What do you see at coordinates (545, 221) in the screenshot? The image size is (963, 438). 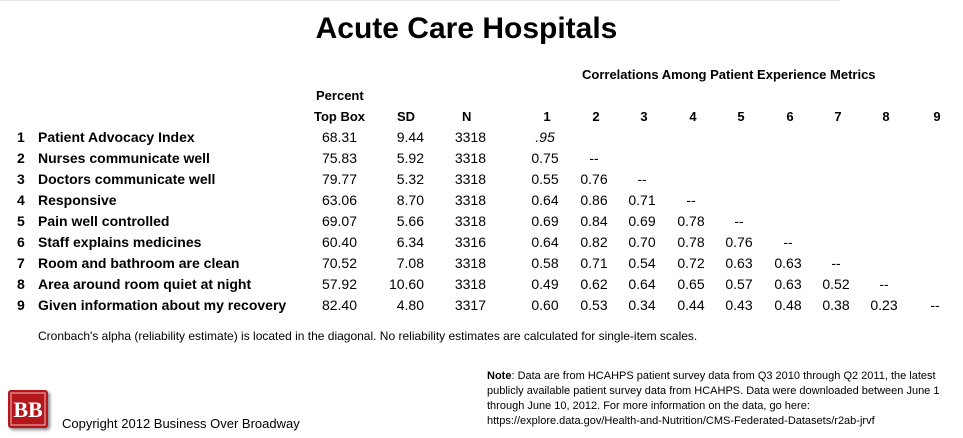 I see `corr-cell-1: 0.69` at bounding box center [545, 221].